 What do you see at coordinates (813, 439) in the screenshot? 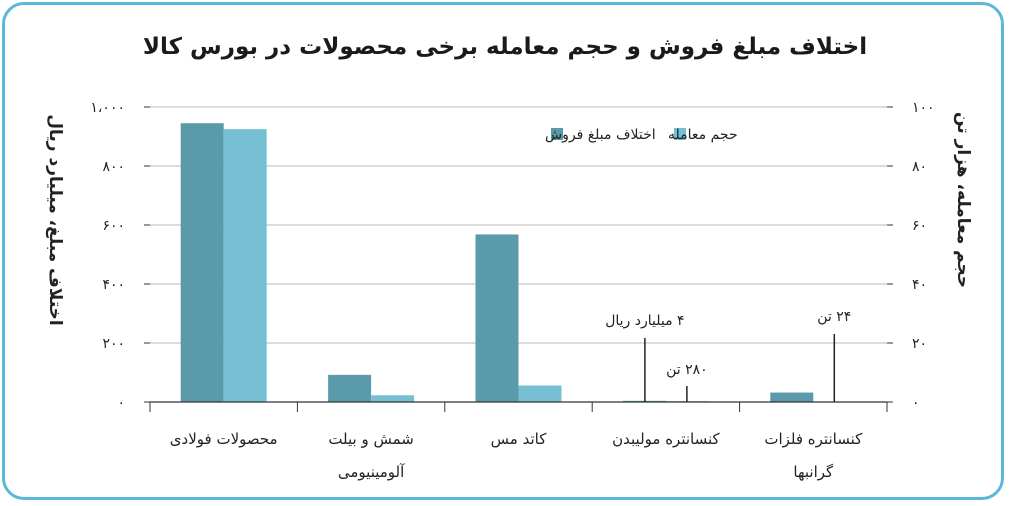
I see `category-label: کنسانتره فلزات` at bounding box center [813, 439].